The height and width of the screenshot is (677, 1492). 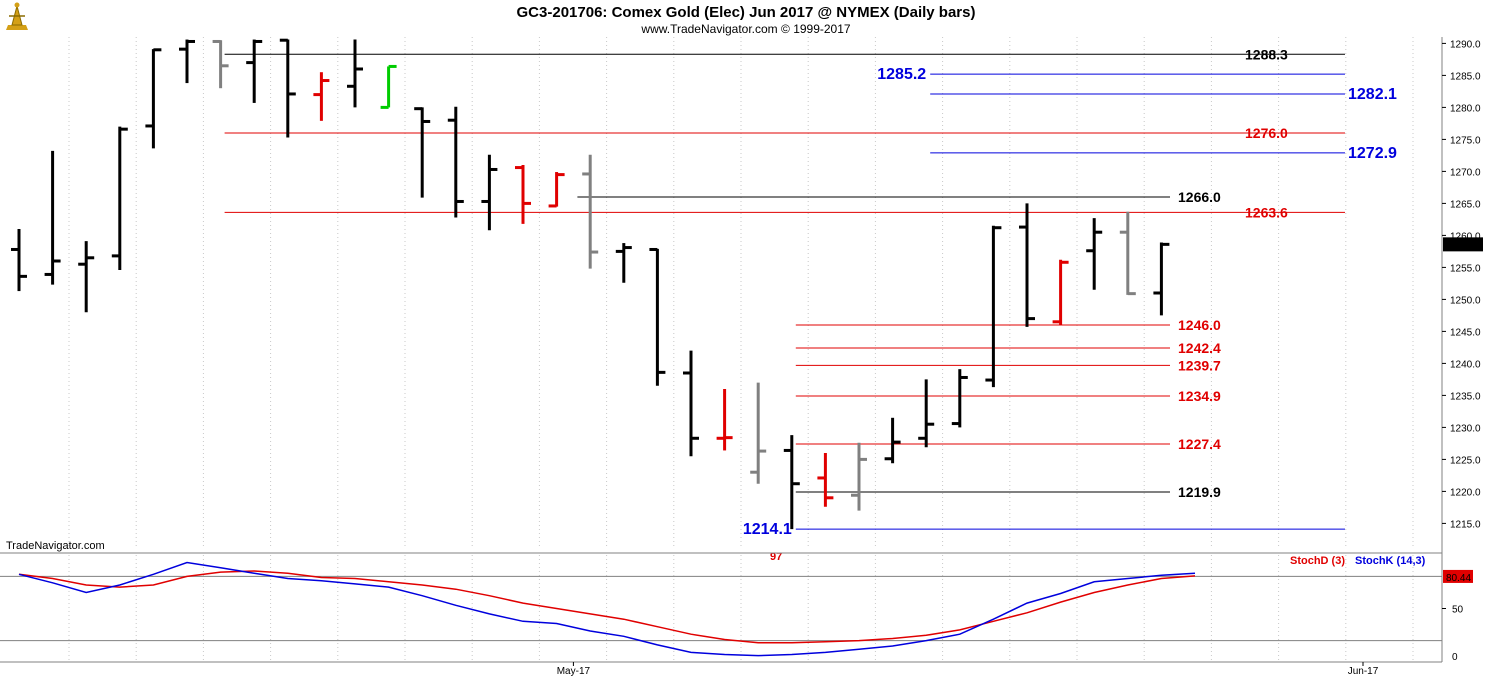 I want to click on time-axis: May-17 Jun-17, so click(x=721, y=669).